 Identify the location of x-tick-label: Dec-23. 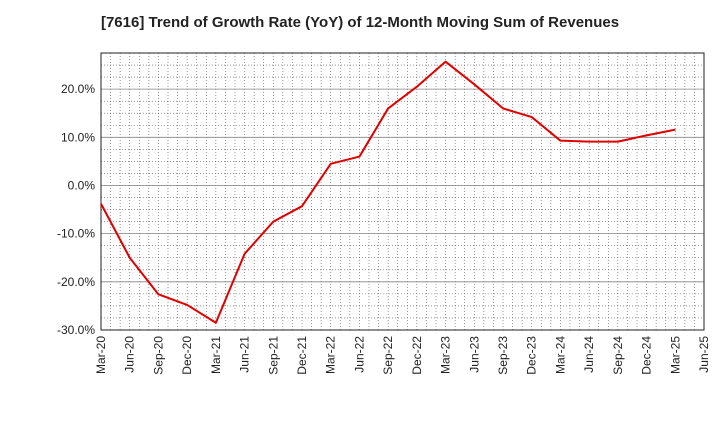
(532, 355).